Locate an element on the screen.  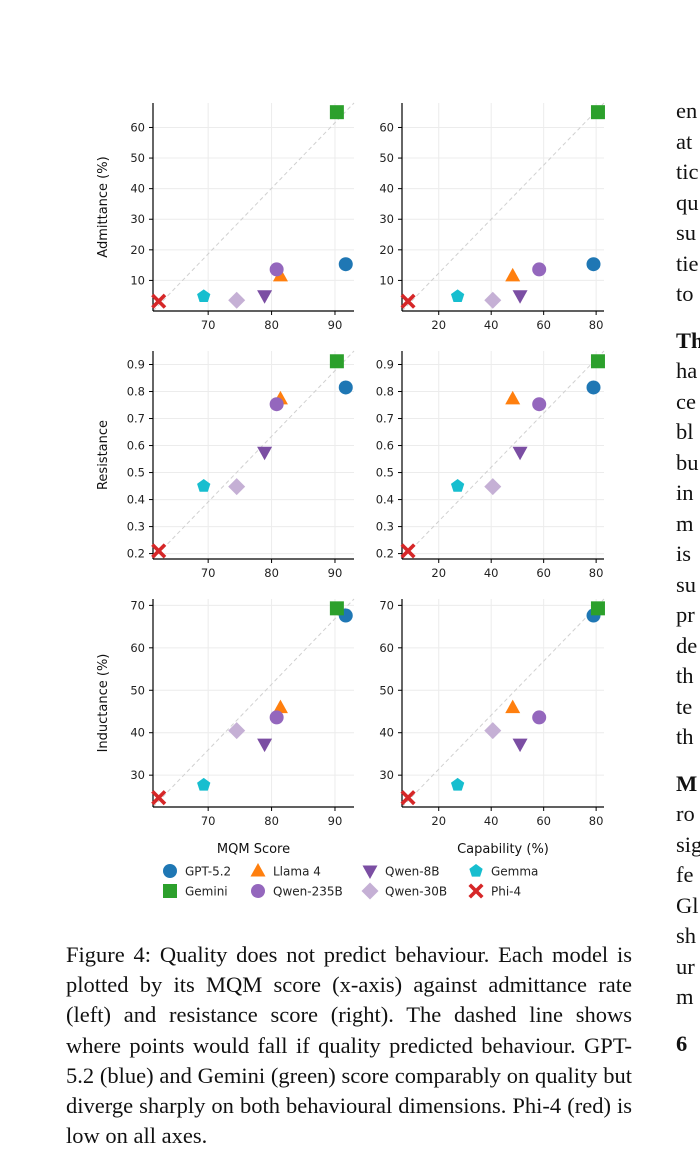
x-tick-label: 90 is located at coordinates (335, 325).